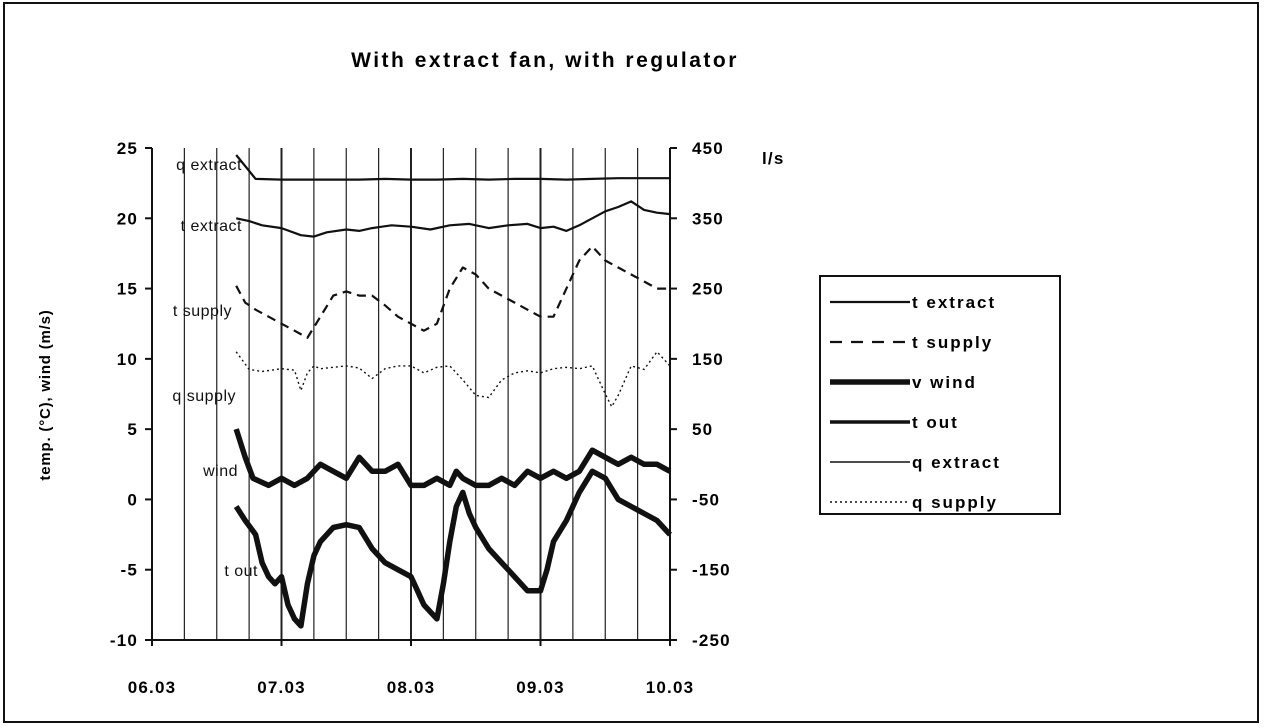 The height and width of the screenshot is (728, 1265). I want to click on legend-label: q extract, so click(956, 462).